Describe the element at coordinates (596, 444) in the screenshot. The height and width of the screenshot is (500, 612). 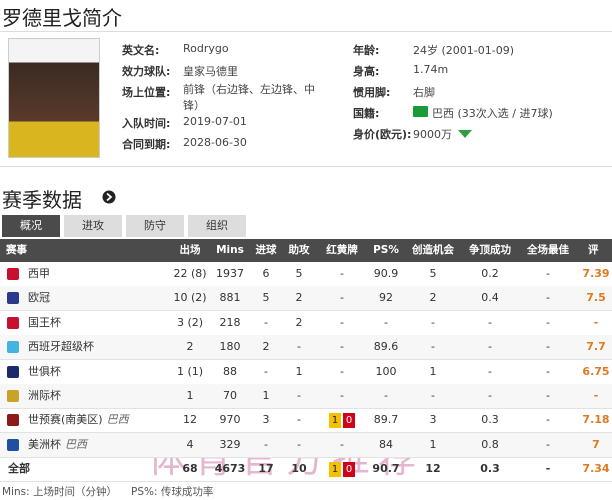
I see `table-cell: 7` at that location.